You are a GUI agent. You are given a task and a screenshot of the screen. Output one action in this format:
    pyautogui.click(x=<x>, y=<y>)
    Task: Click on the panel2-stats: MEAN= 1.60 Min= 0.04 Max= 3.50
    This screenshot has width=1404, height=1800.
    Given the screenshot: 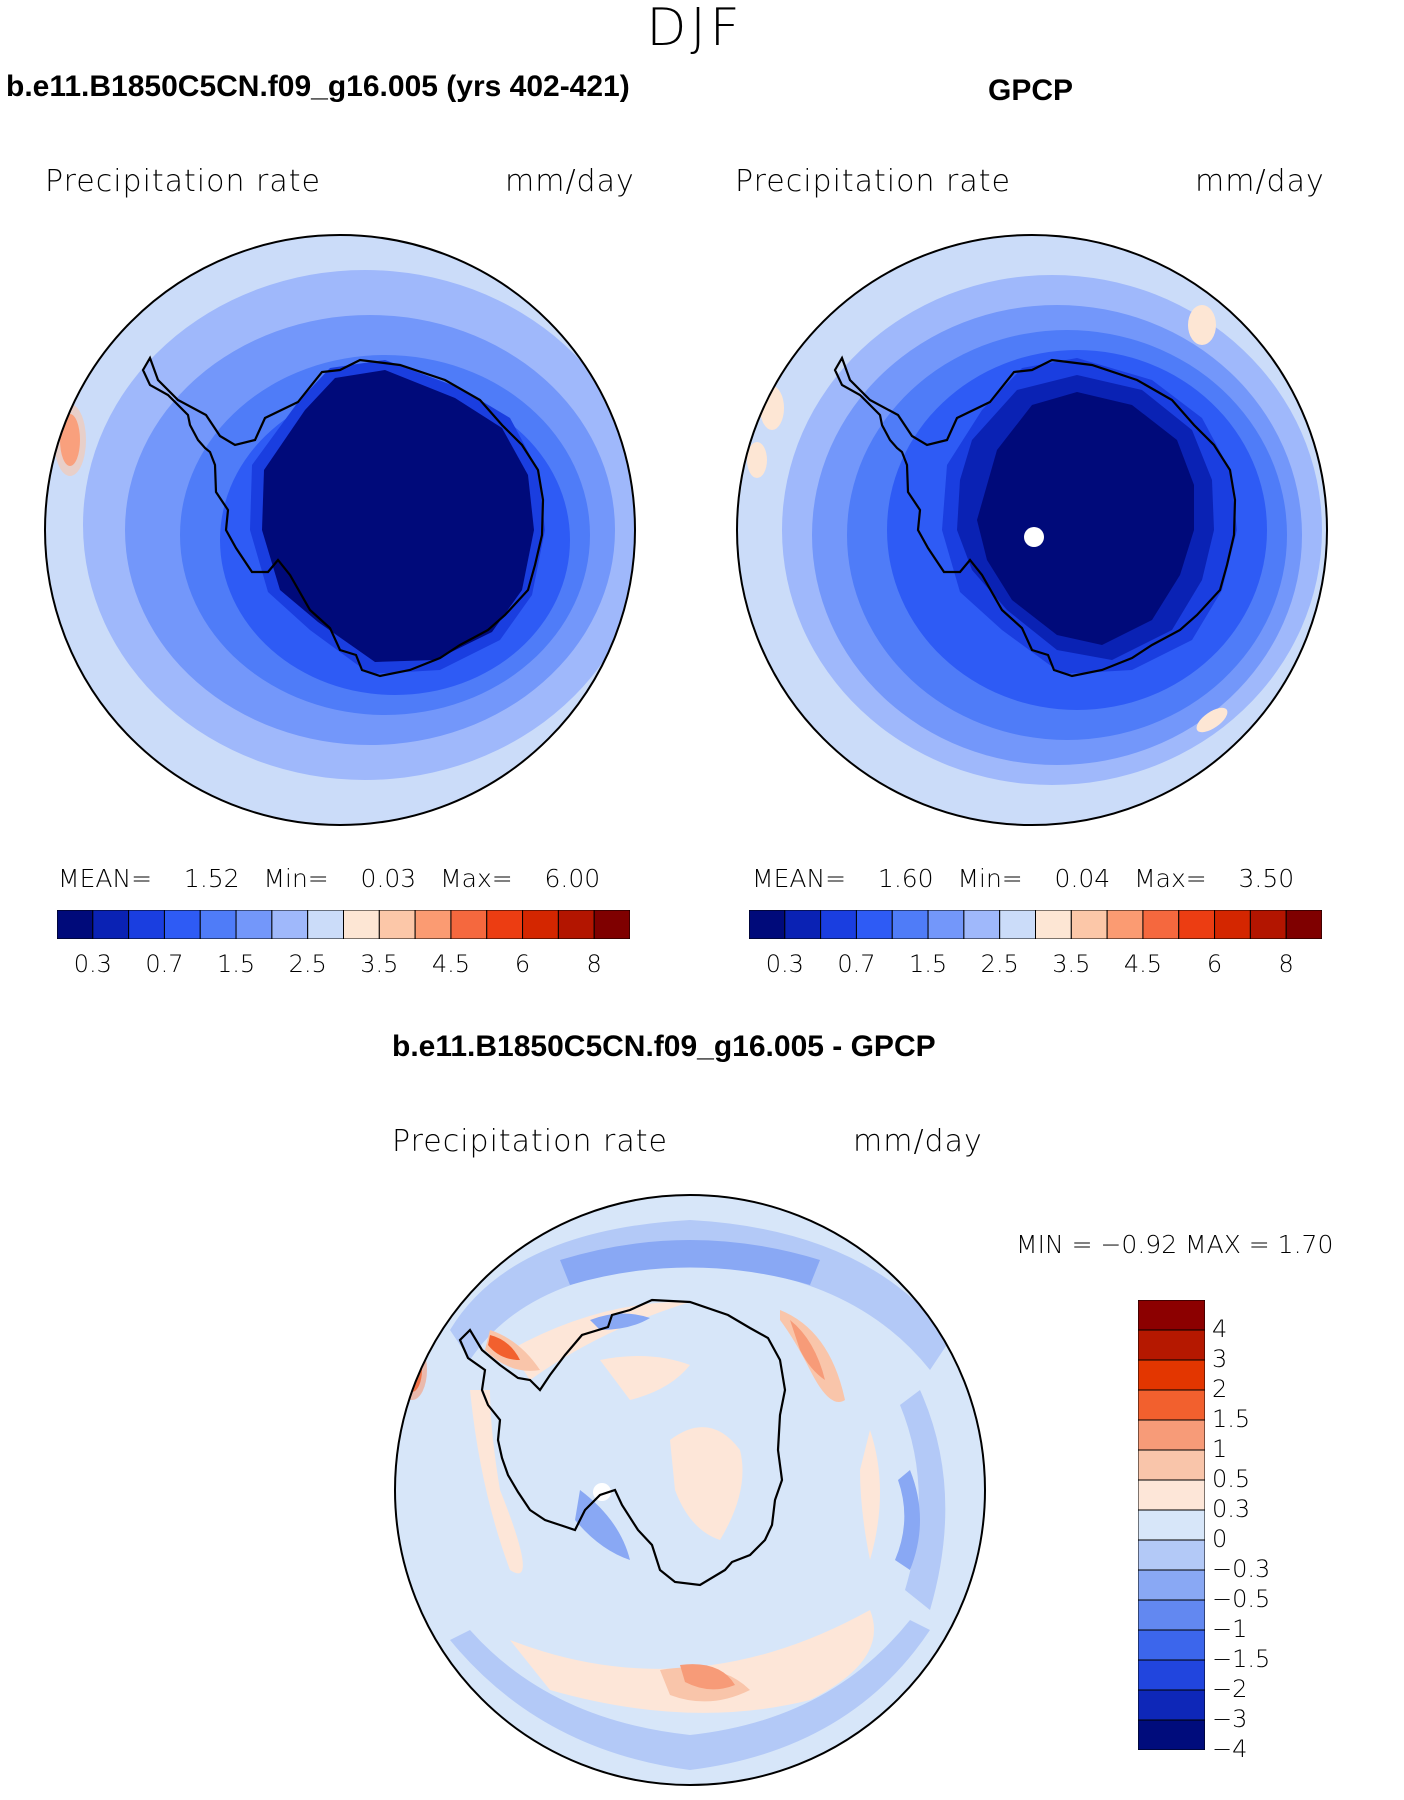 What is the action you would take?
    pyautogui.click(x=1023, y=878)
    